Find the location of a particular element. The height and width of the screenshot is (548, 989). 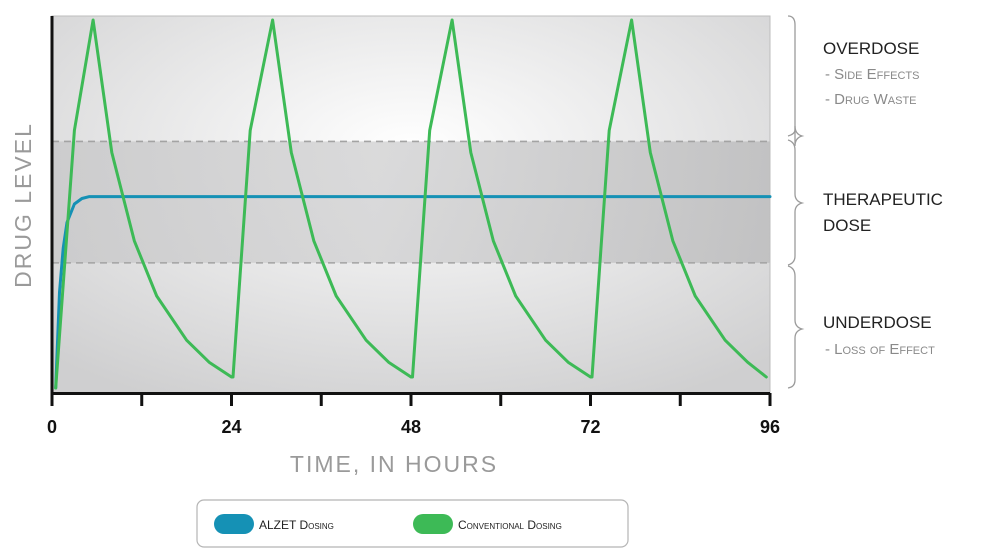

legend-box is located at coordinates (412, 523).